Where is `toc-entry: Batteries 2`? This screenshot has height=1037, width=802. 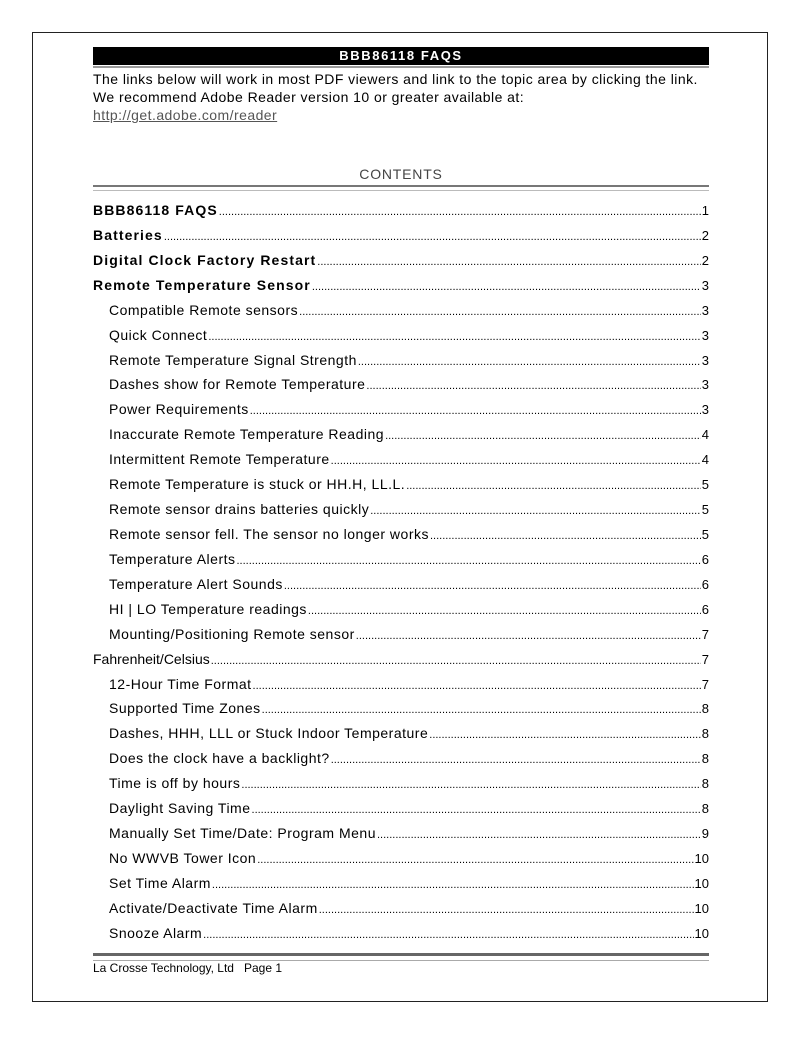
toc-entry: Batteries 2 is located at coordinates (401, 239).